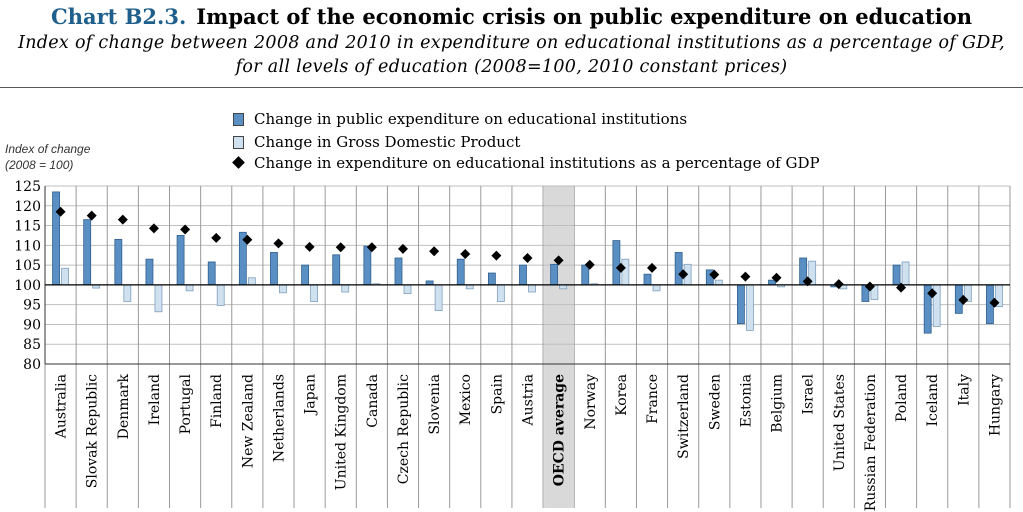 The height and width of the screenshot is (512, 1023). What do you see at coordinates (217, 401) in the screenshot?
I see `category-label: Finland` at bounding box center [217, 401].